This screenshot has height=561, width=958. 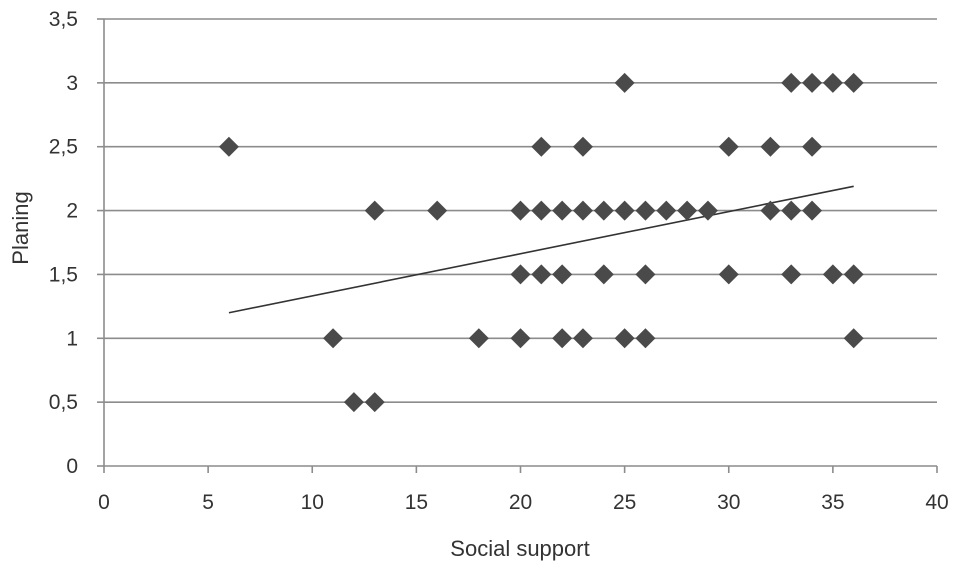 What do you see at coordinates (416, 502) in the screenshot?
I see `x-tick-label: 15` at bounding box center [416, 502].